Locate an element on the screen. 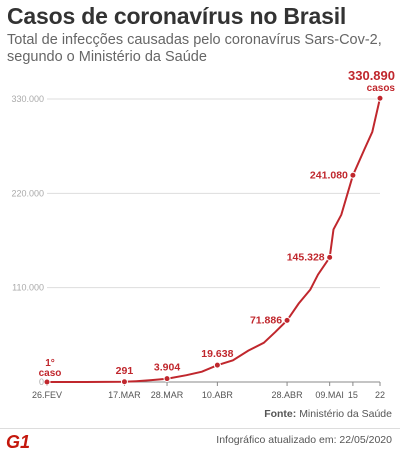 The height and width of the screenshot is (457, 400). data-label: 291 is located at coordinates (125, 371).